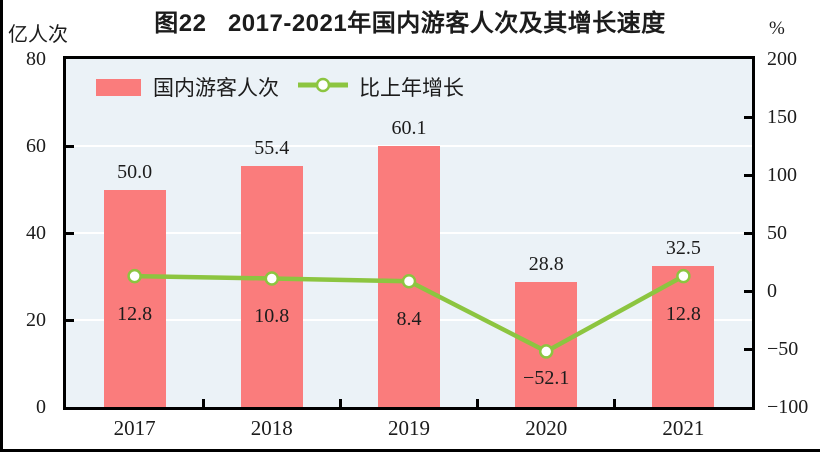 This screenshot has height=459, width=820. What do you see at coordinates (546, 351) in the screenshot?
I see `line-marker-2020` at bounding box center [546, 351].